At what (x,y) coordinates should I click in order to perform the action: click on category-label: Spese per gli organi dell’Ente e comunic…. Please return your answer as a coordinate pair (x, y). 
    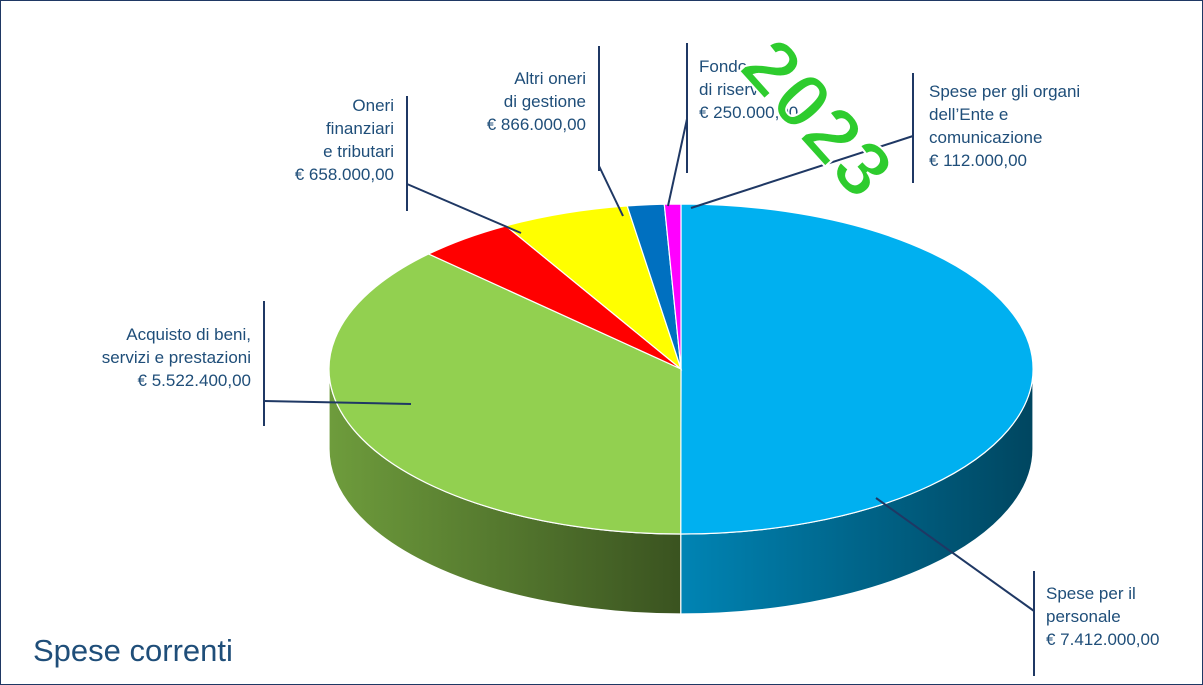
    Looking at the image, I should click on (1005, 114).